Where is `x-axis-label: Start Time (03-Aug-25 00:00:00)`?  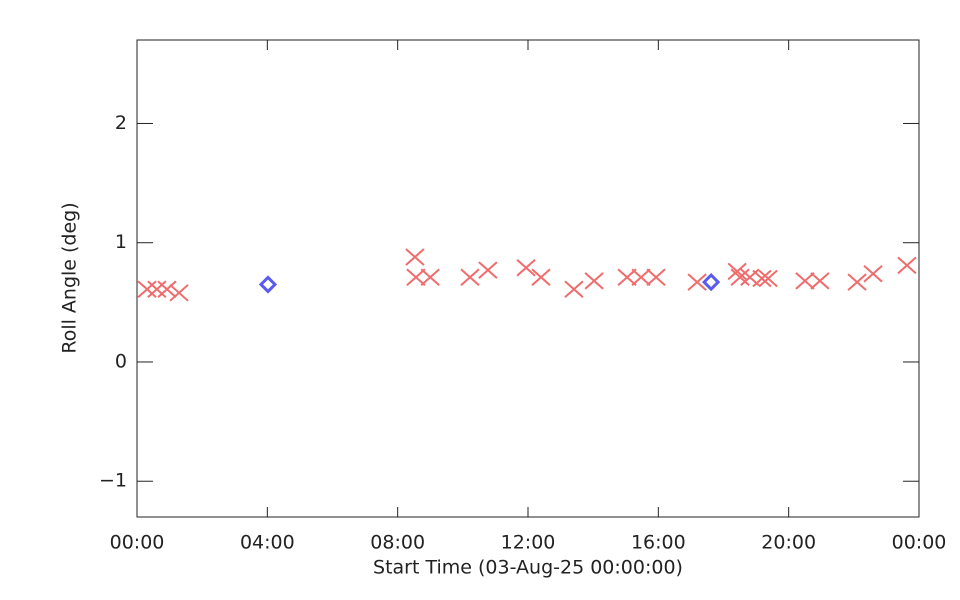 x-axis-label: Start Time (03-Aug-25 00:00:00) is located at coordinates (528, 568).